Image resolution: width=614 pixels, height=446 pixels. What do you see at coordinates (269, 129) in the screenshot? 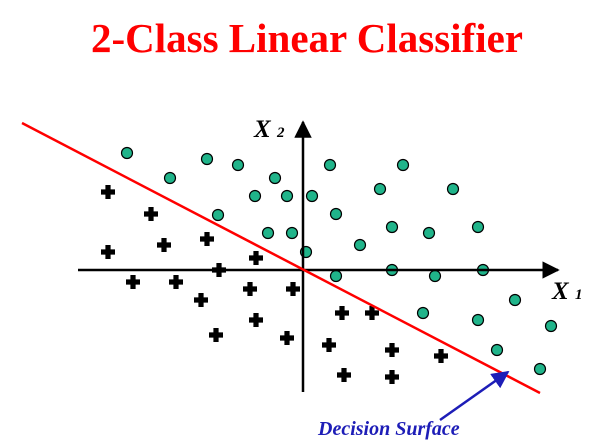
I see `x2-axis-label: X 2` at bounding box center [269, 129].